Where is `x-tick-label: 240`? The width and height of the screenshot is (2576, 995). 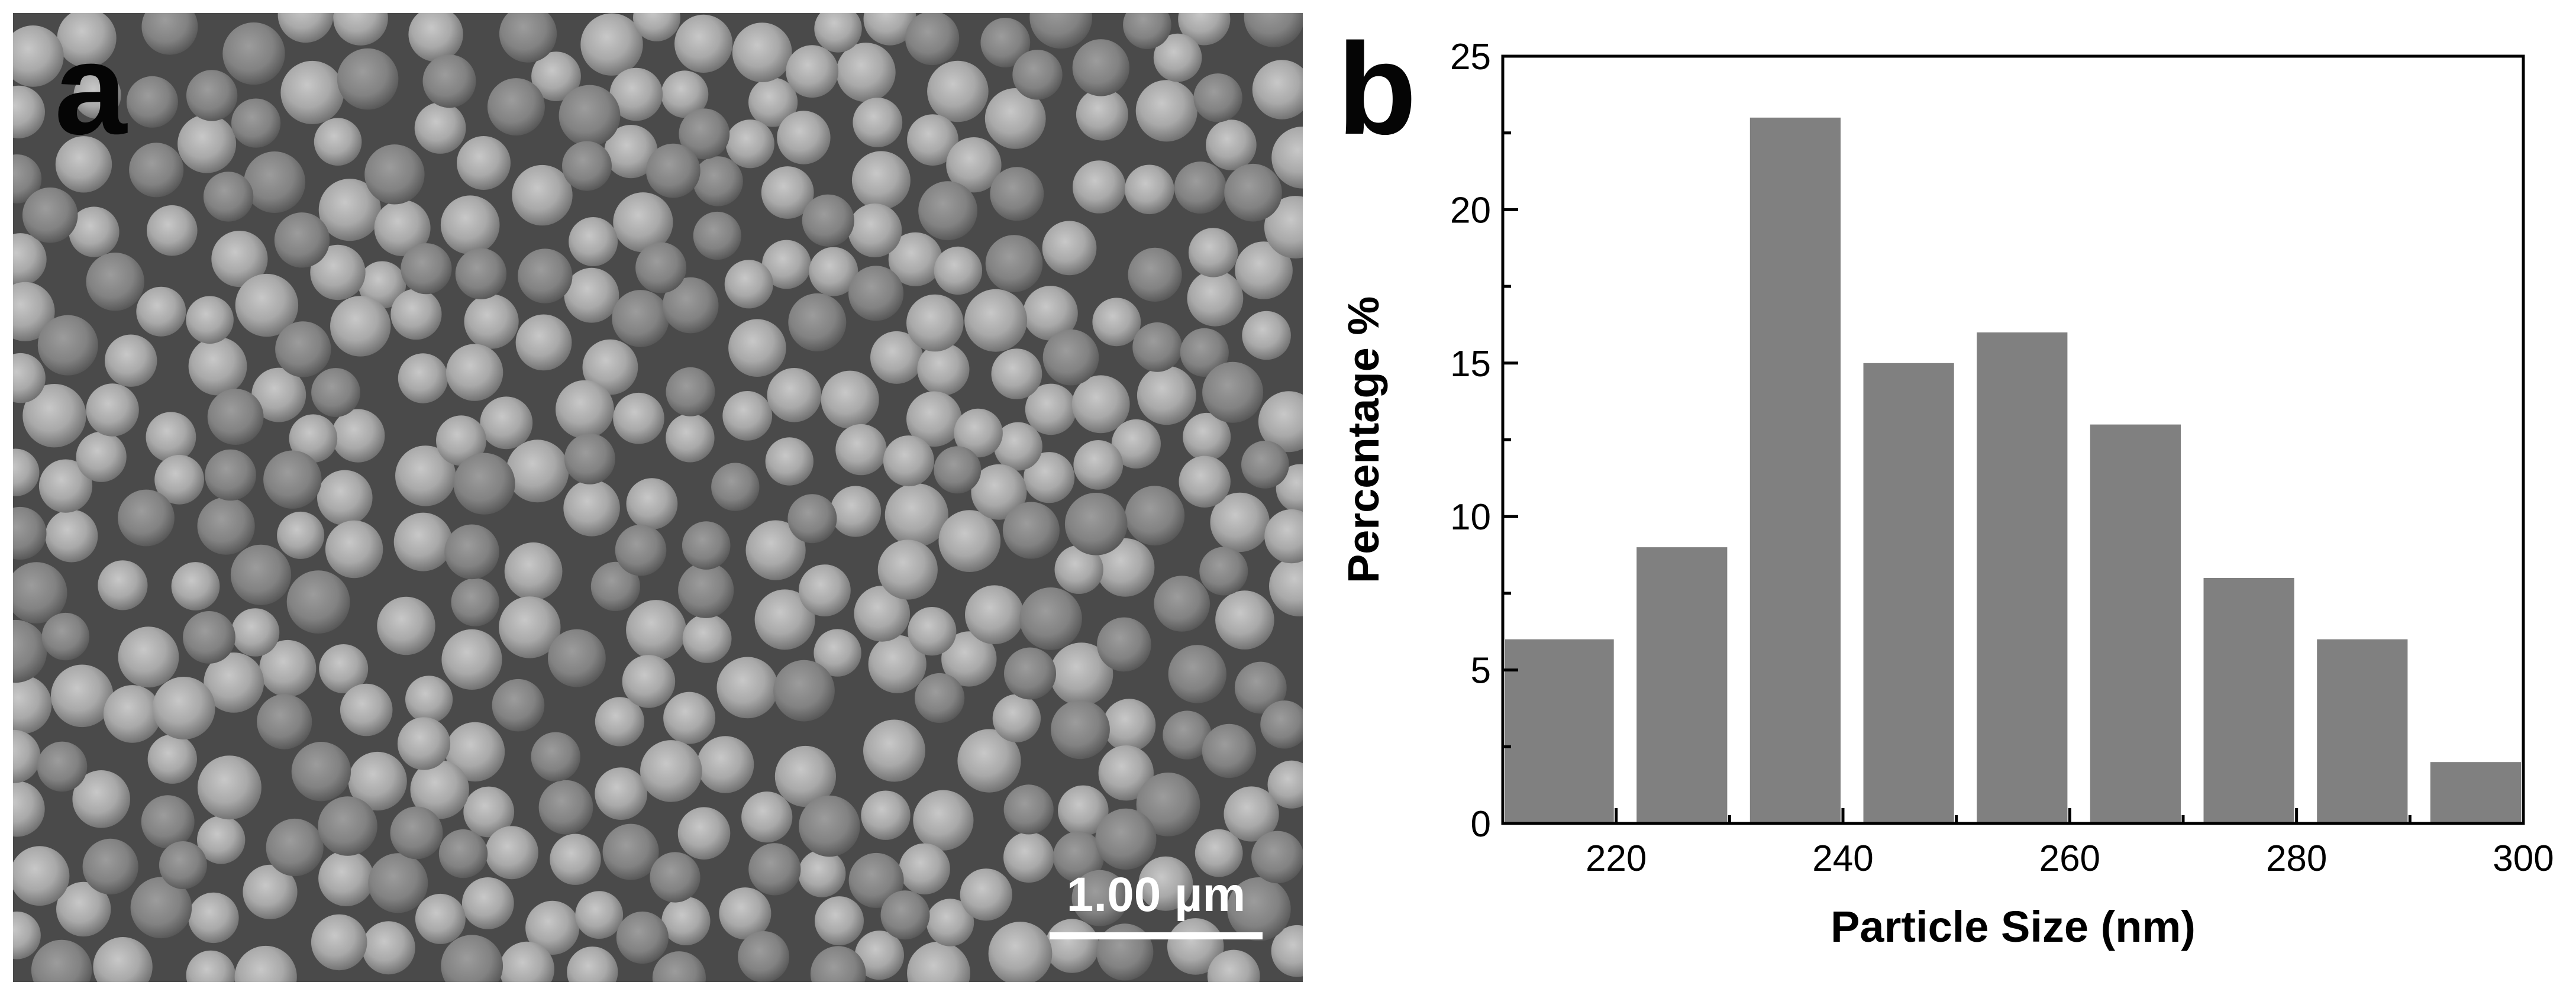
x-tick-label: 240 is located at coordinates (1842, 858).